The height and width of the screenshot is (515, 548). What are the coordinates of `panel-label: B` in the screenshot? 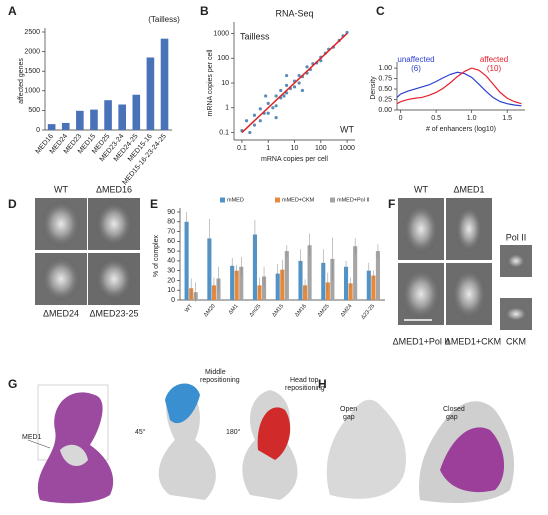 It's located at (204, 11).